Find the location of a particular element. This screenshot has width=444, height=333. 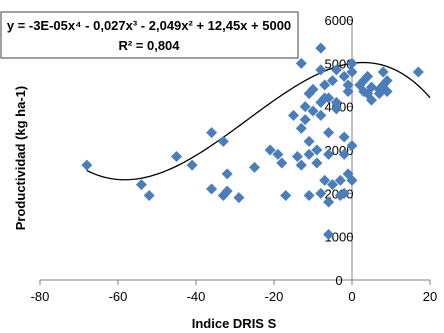

y-tick-label: 6000 is located at coordinates (339, 20).